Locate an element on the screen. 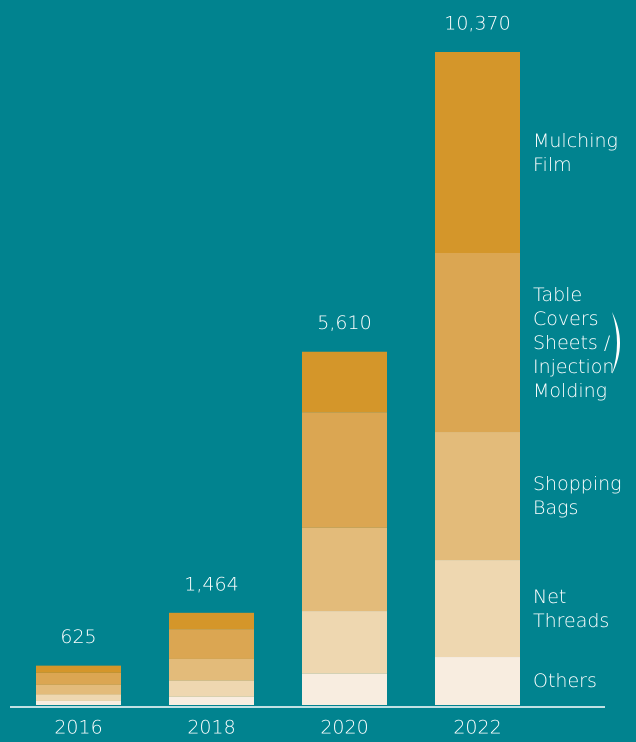 Image resolution: width=636 pixels, height=742 pixels. legend-label: Table Covers Sheets / Injection Molding is located at coordinates (574, 342).